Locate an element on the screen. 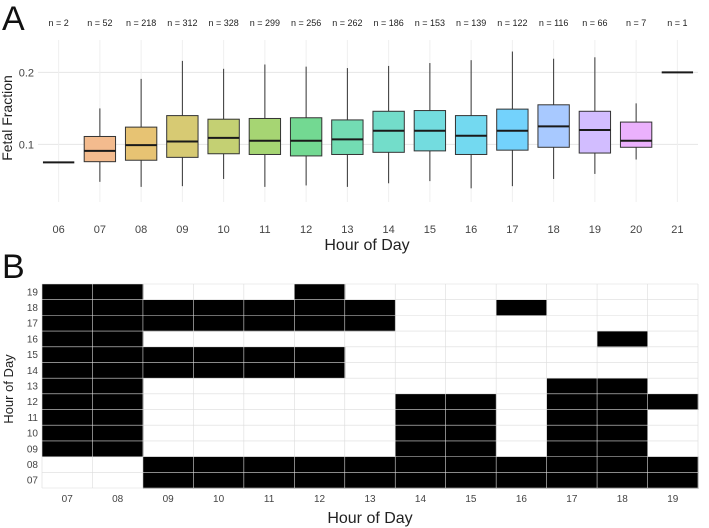 The width and height of the screenshot is (709, 528). heatmap-x-tick-label: 15 is located at coordinates (471, 499).